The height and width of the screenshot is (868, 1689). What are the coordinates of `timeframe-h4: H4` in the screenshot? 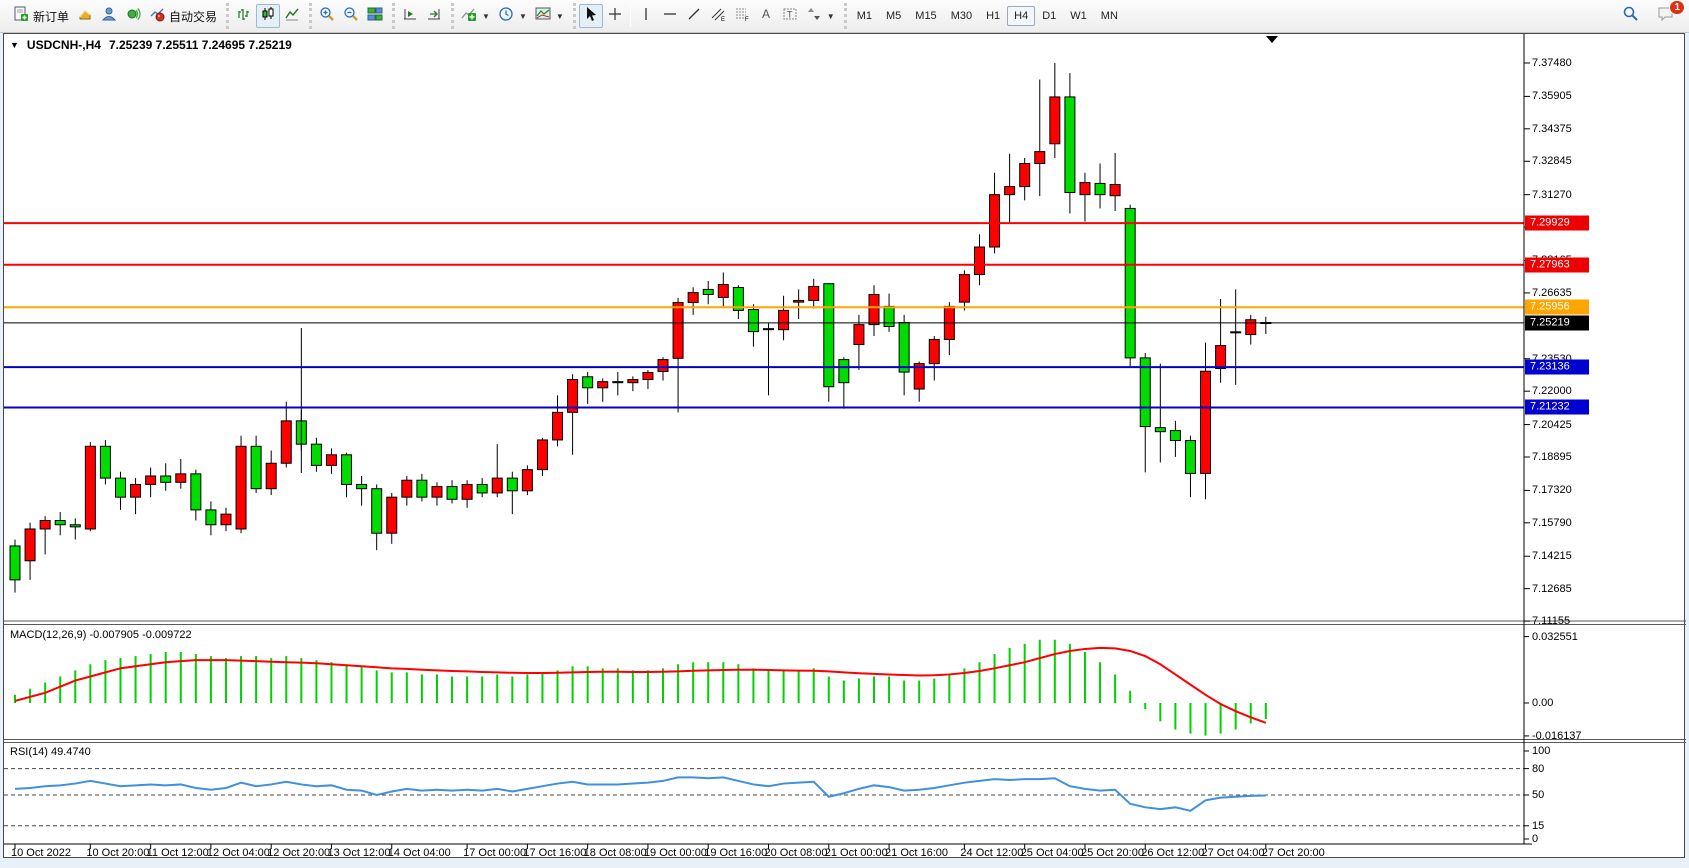 It's located at (1021, 16).